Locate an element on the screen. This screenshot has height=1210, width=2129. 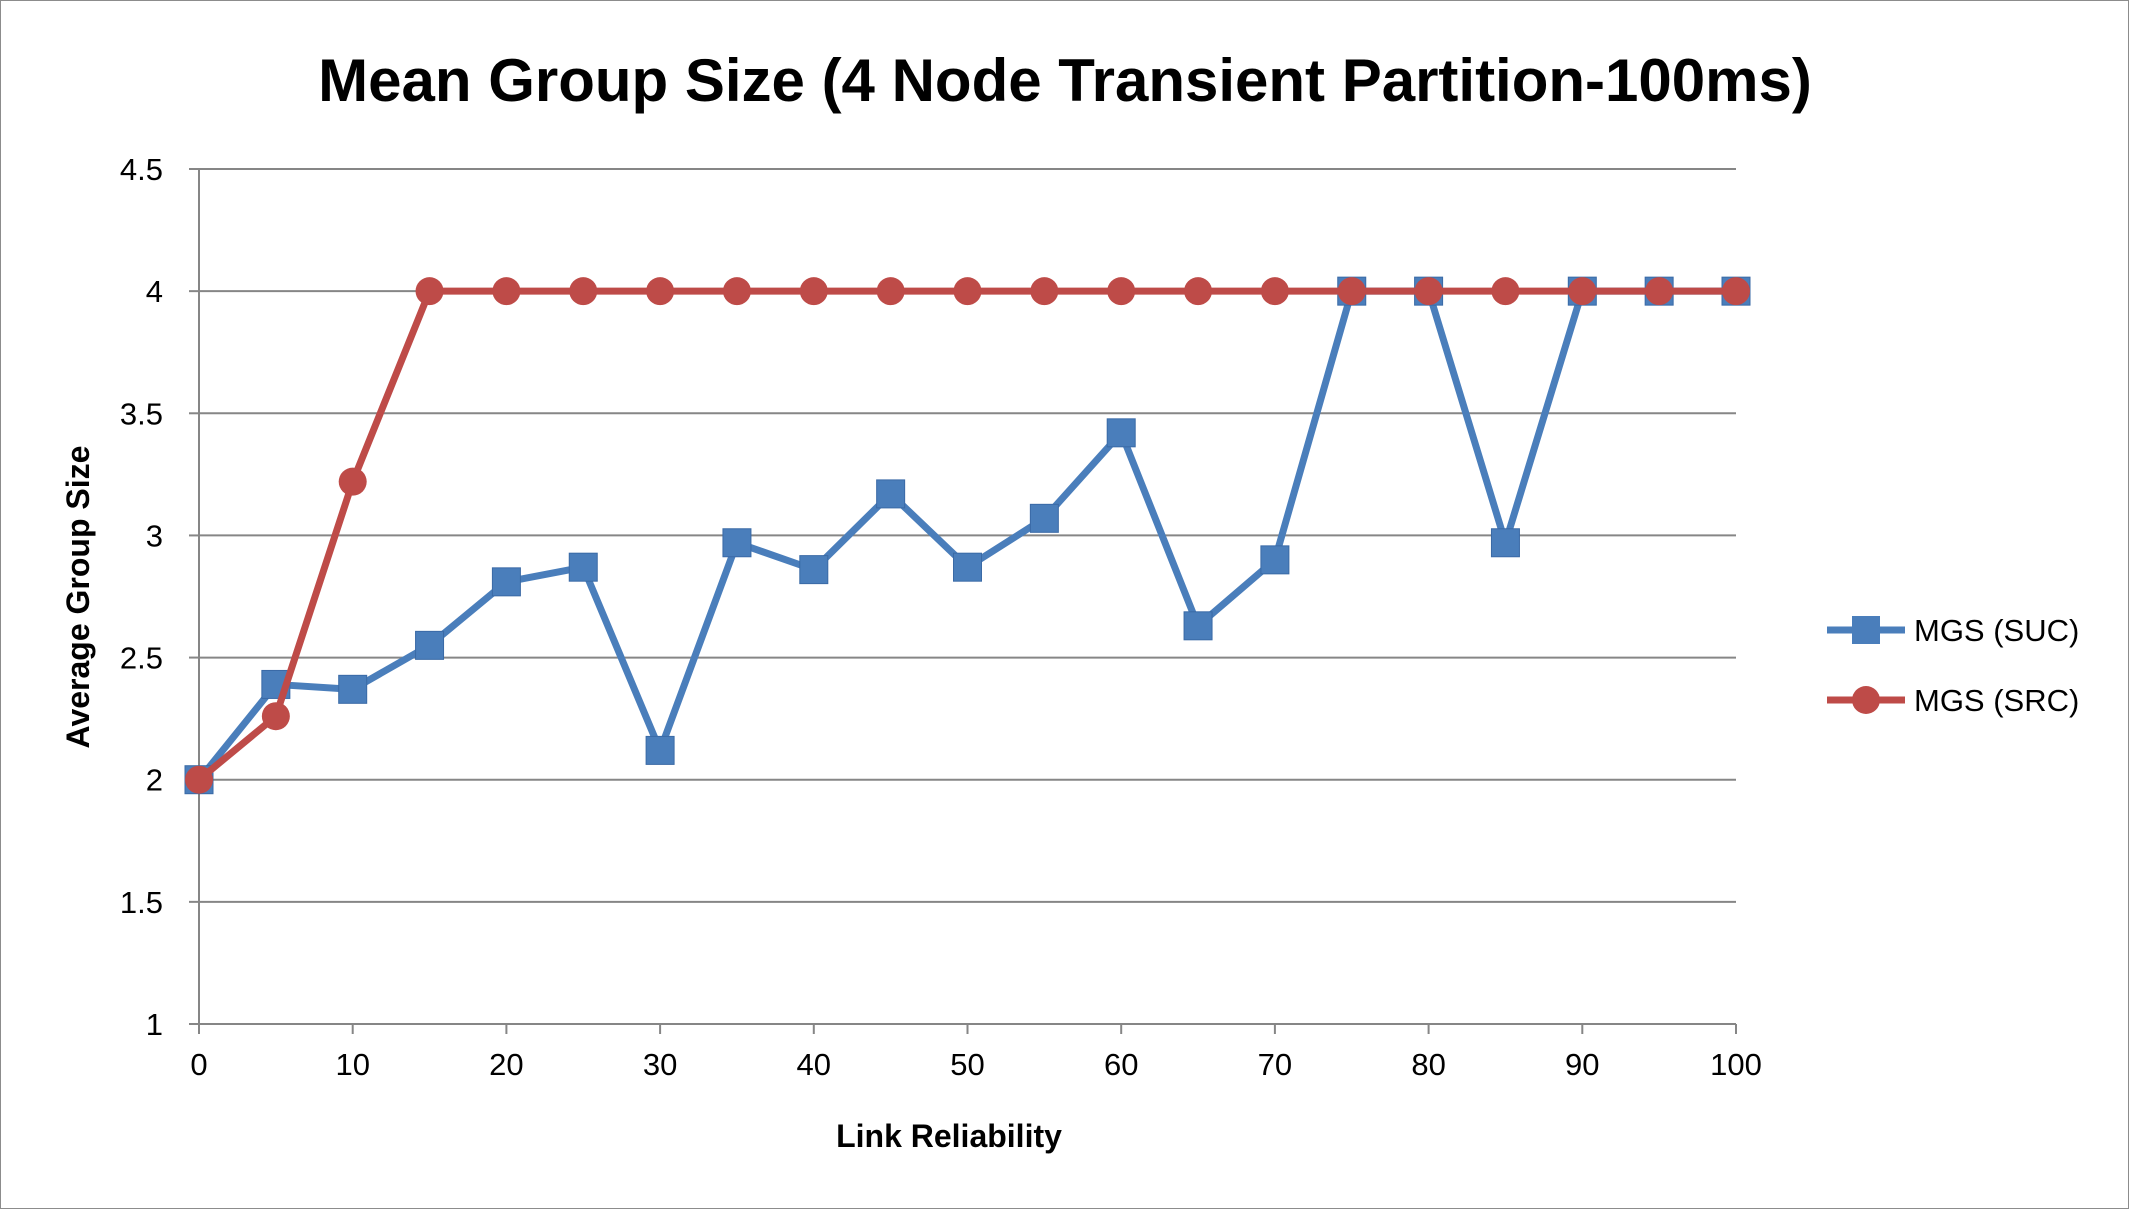
y-tick-label: 2 is located at coordinates (154, 780).